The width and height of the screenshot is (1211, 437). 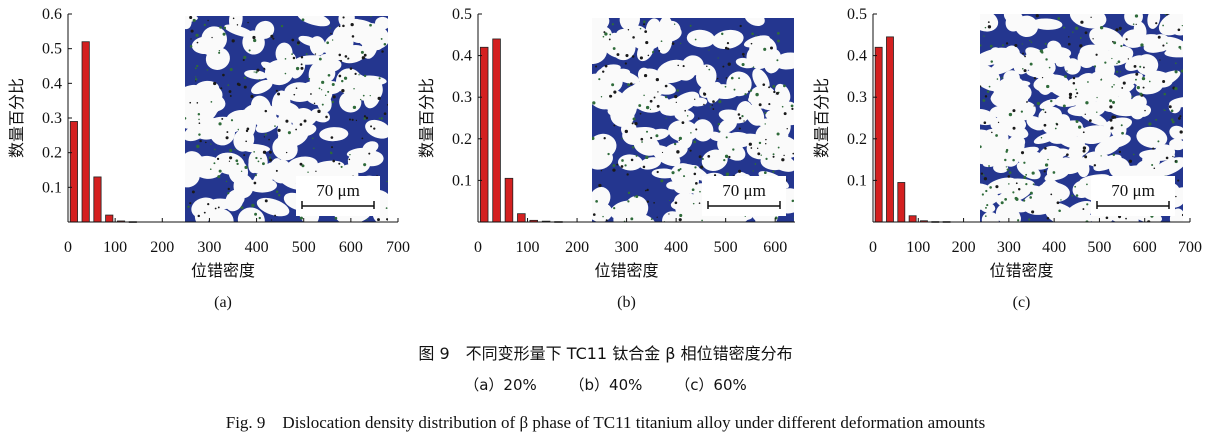 I want to click on x-tick-label: 600, so click(x=775, y=247).